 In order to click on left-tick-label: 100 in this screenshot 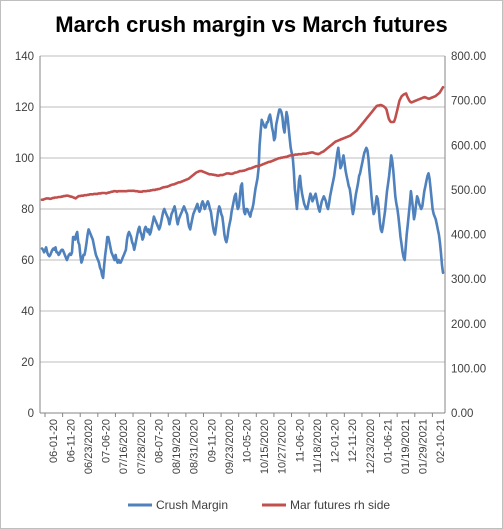, I will do `click(24, 159)`.